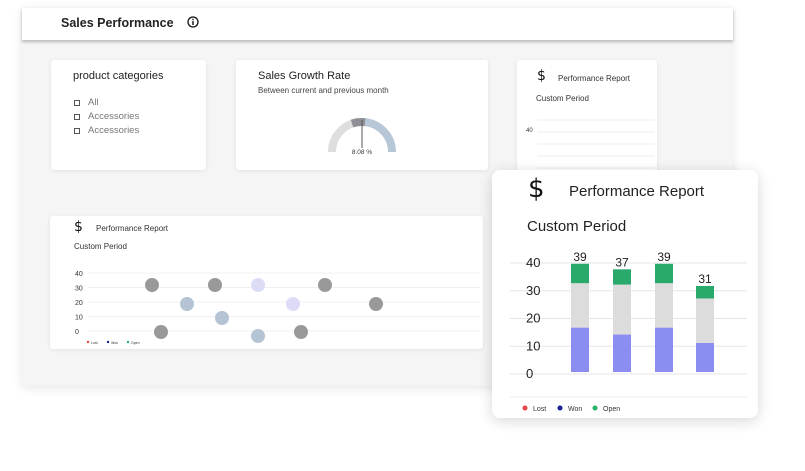 This screenshot has width=805, height=471. Describe the element at coordinates (304, 76) in the screenshot. I see `growth-title: Sales Growth Rate` at that location.